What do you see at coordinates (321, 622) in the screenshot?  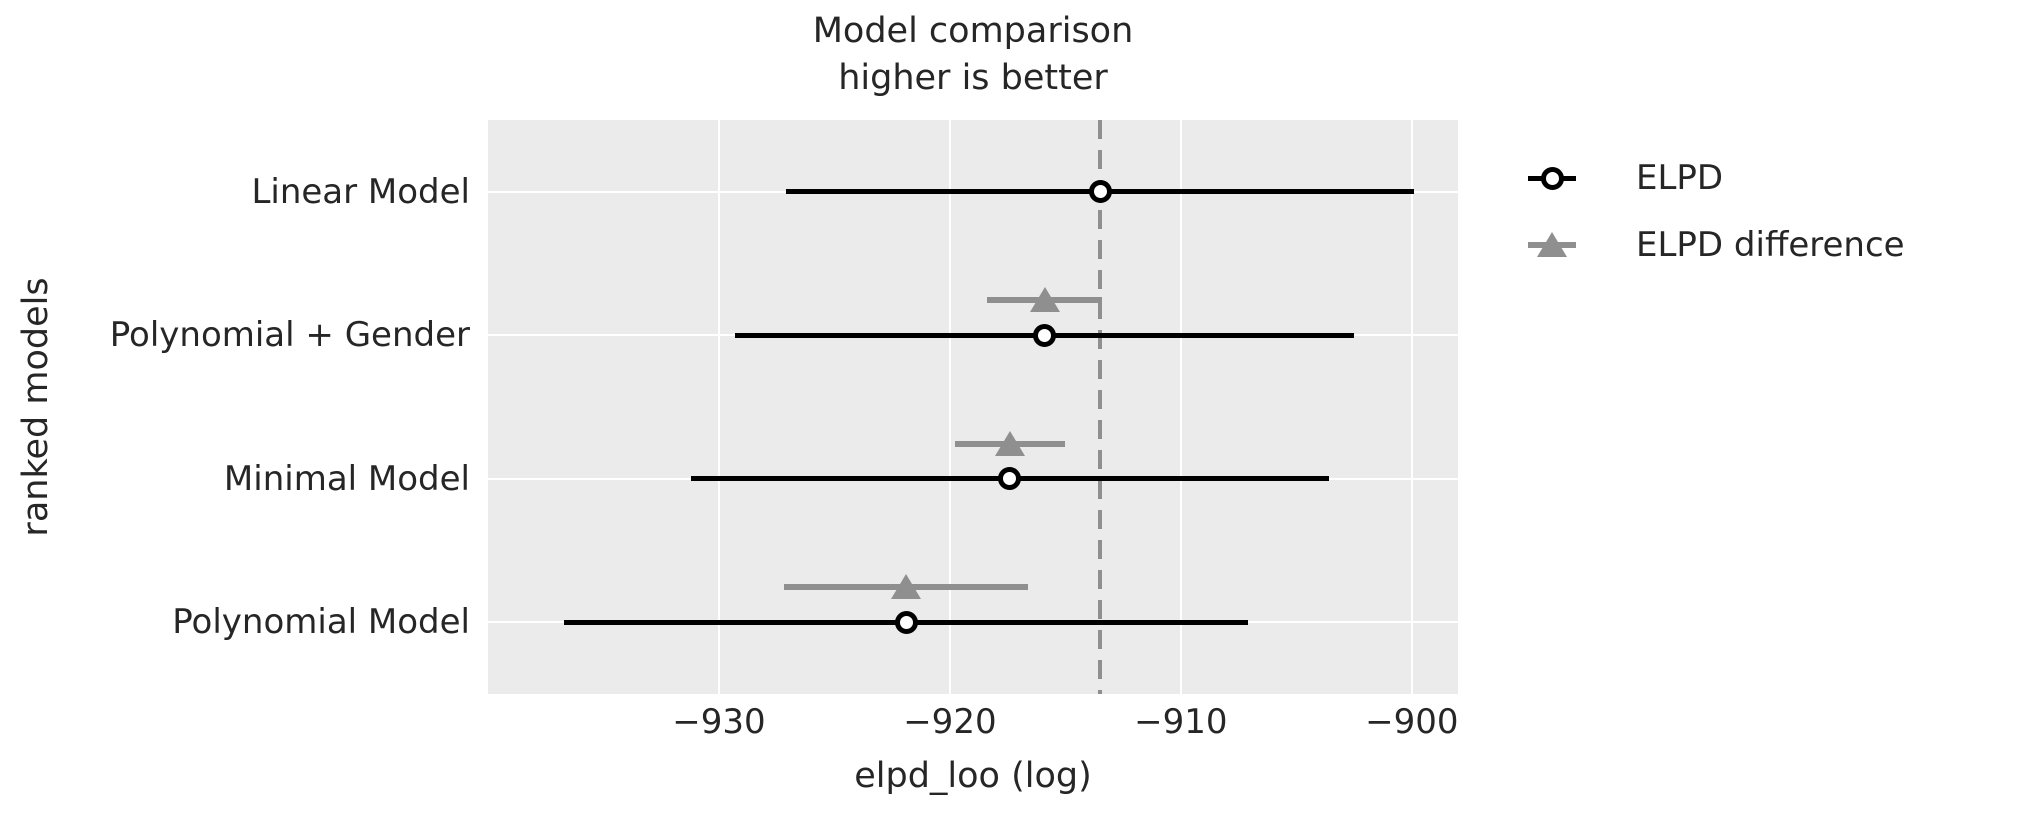 I see `row-label: Polynomial Model` at bounding box center [321, 622].